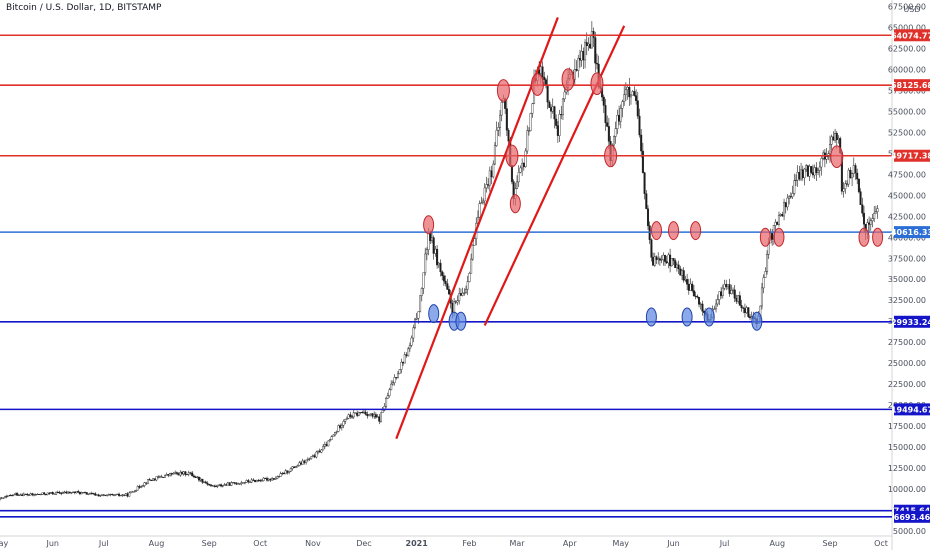 The height and width of the screenshot is (550, 932). What do you see at coordinates (907, 132) in the screenshot?
I see `price-tick-label: 52500.00` at bounding box center [907, 132].